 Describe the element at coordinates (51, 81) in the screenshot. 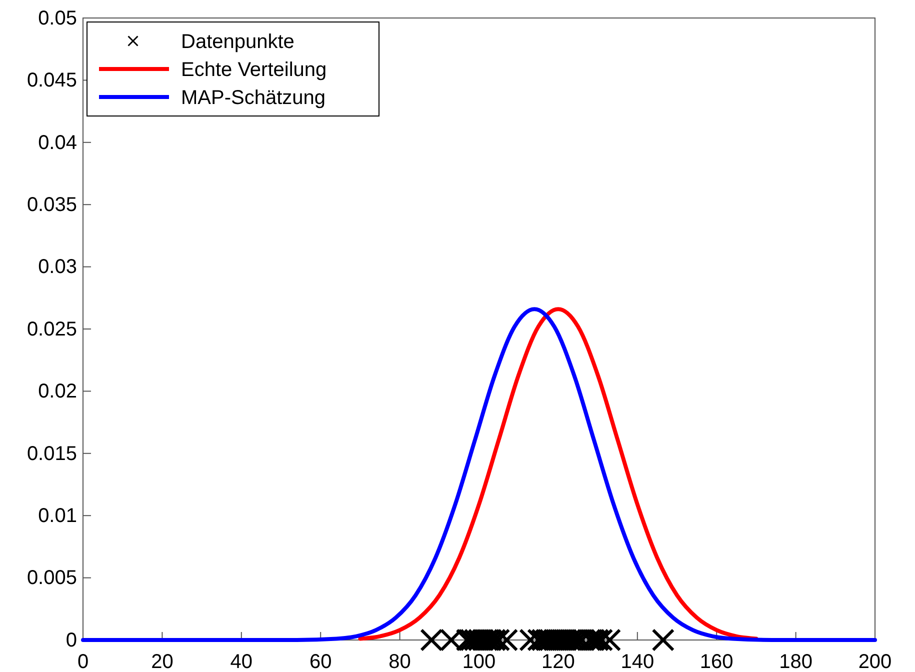

I see `y-tick-label: 0.045` at that location.